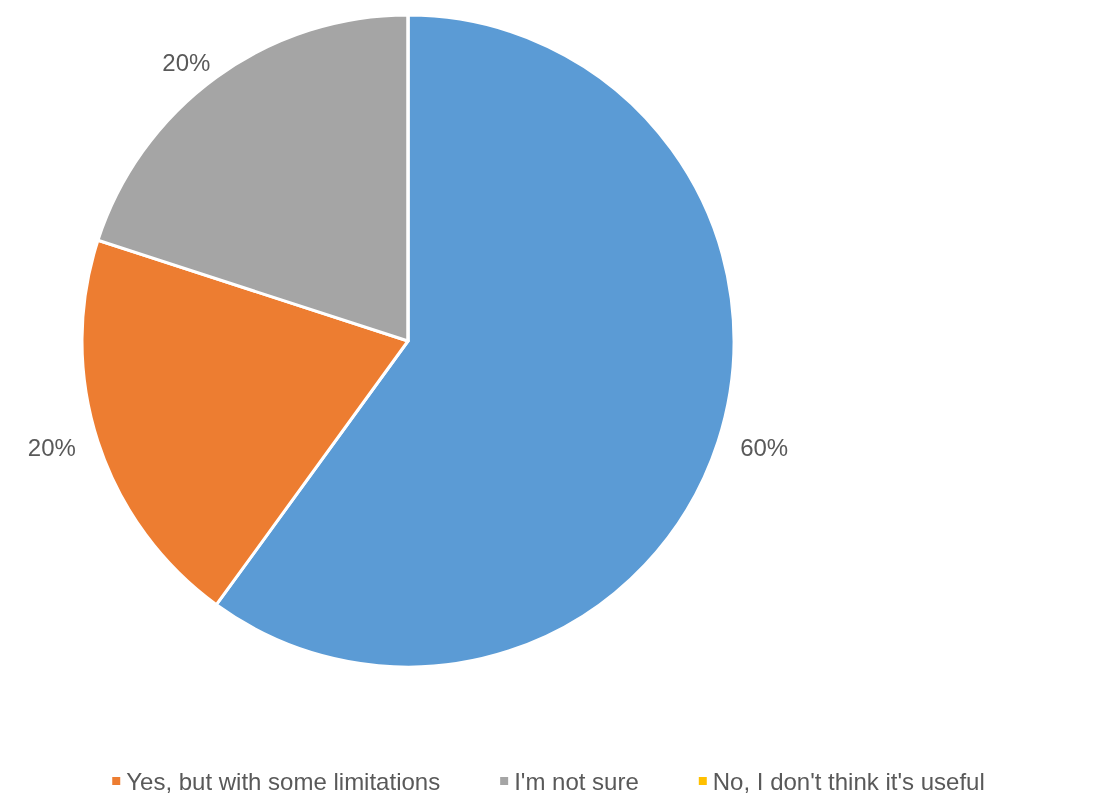  What do you see at coordinates (764, 447) in the screenshot?
I see `data-label: 60%` at bounding box center [764, 447].